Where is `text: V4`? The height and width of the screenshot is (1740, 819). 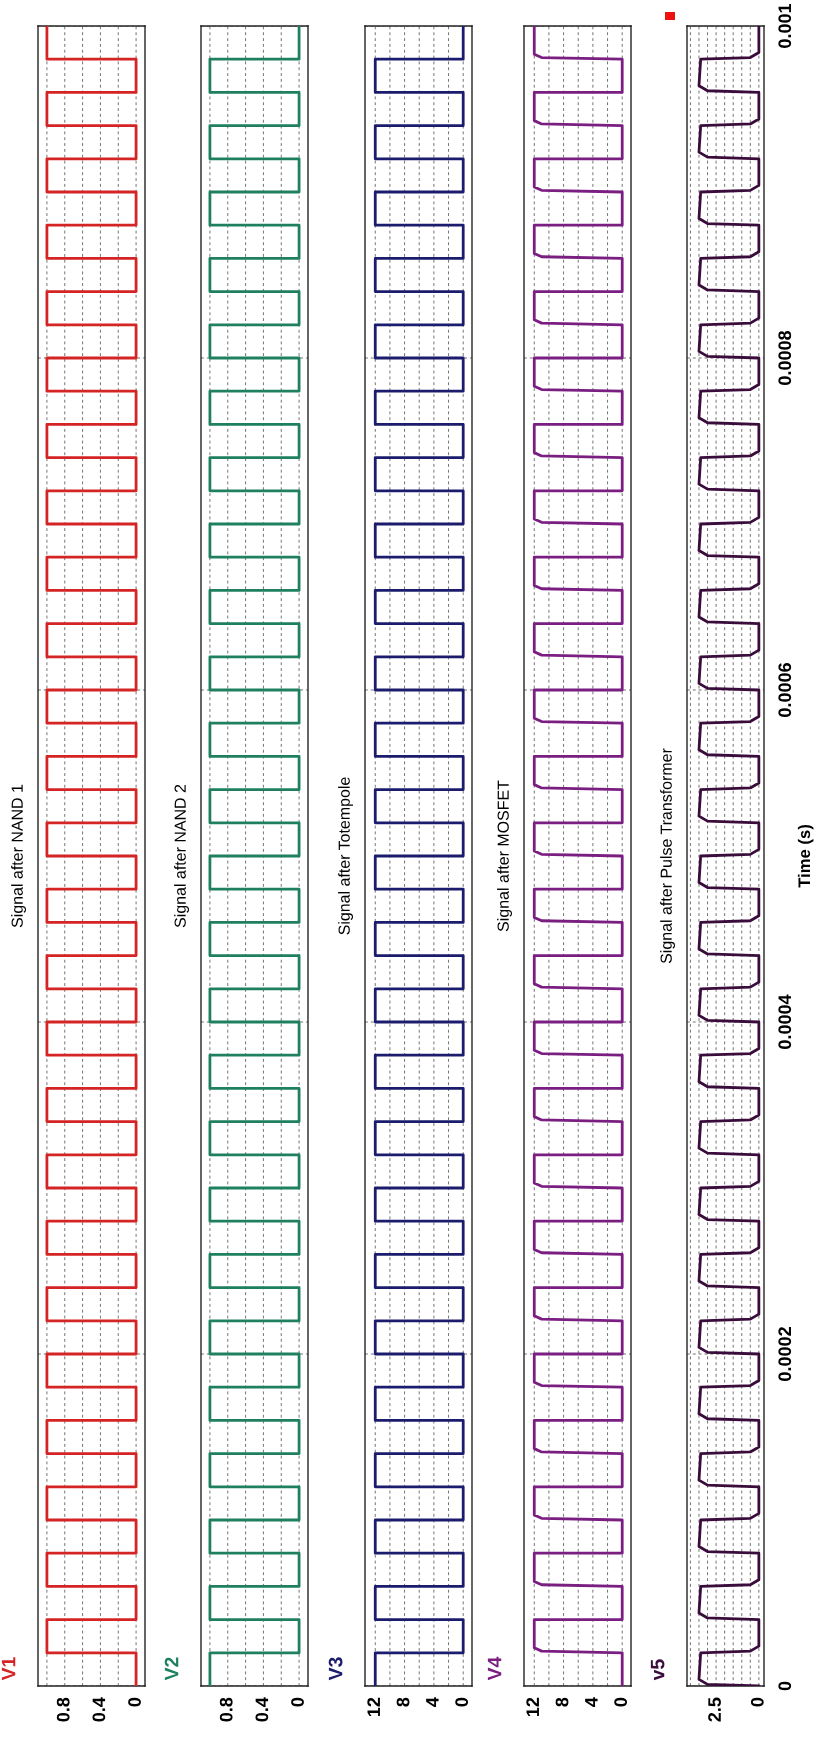 text: V4 is located at coordinates (494, 1668).